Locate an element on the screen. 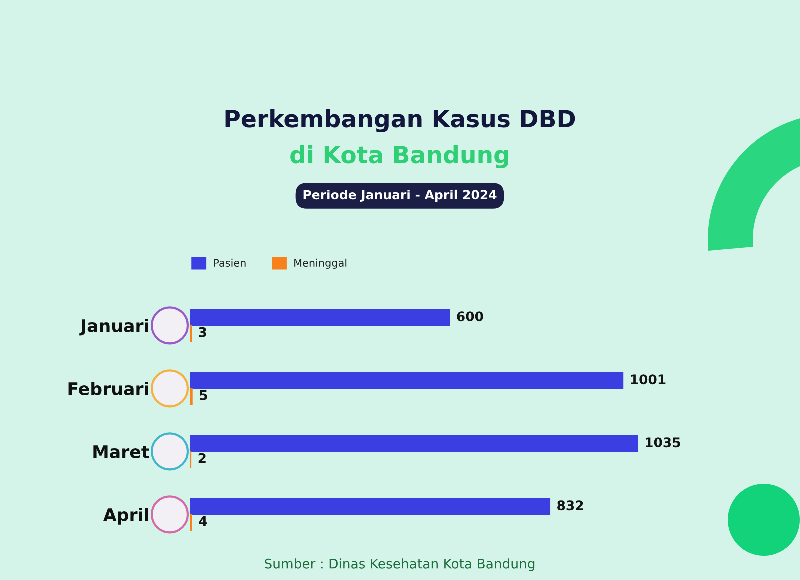 The width and height of the screenshot is (800, 580). bar is located at coordinates (191, 397).